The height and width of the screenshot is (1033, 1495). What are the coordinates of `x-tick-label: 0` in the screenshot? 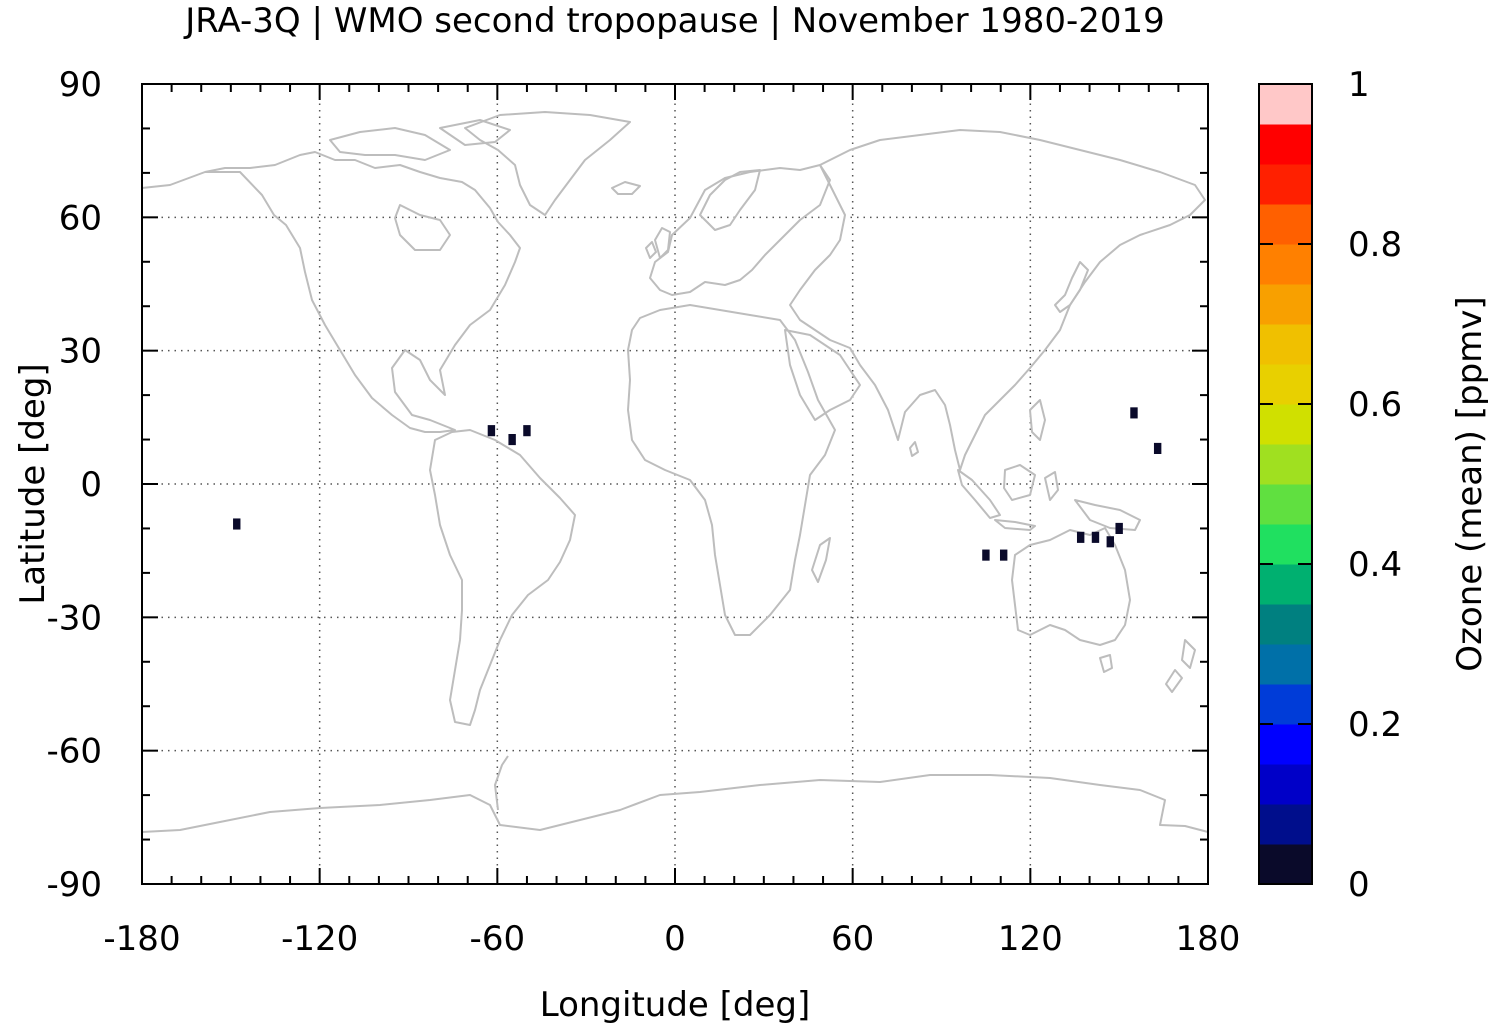 It's located at (675, 939).